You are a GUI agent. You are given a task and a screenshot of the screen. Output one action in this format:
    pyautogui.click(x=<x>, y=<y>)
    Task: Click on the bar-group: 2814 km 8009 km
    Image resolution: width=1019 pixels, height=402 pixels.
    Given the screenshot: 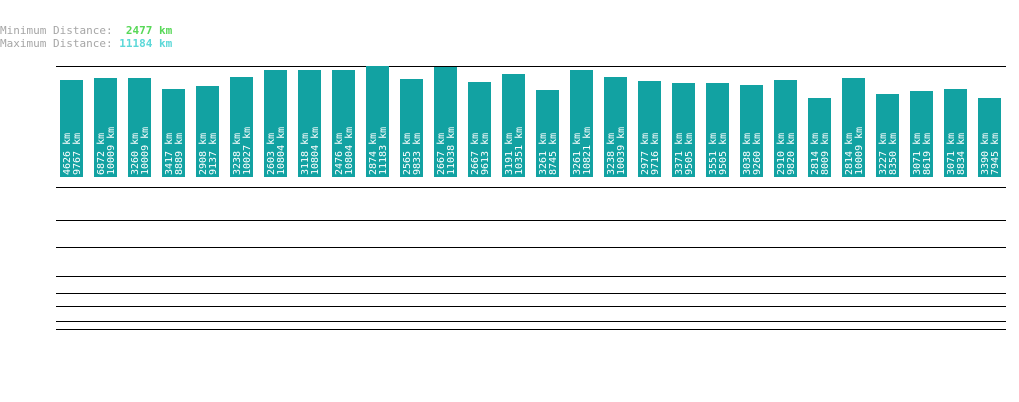 What is the action you would take?
    pyautogui.click(x=819, y=137)
    